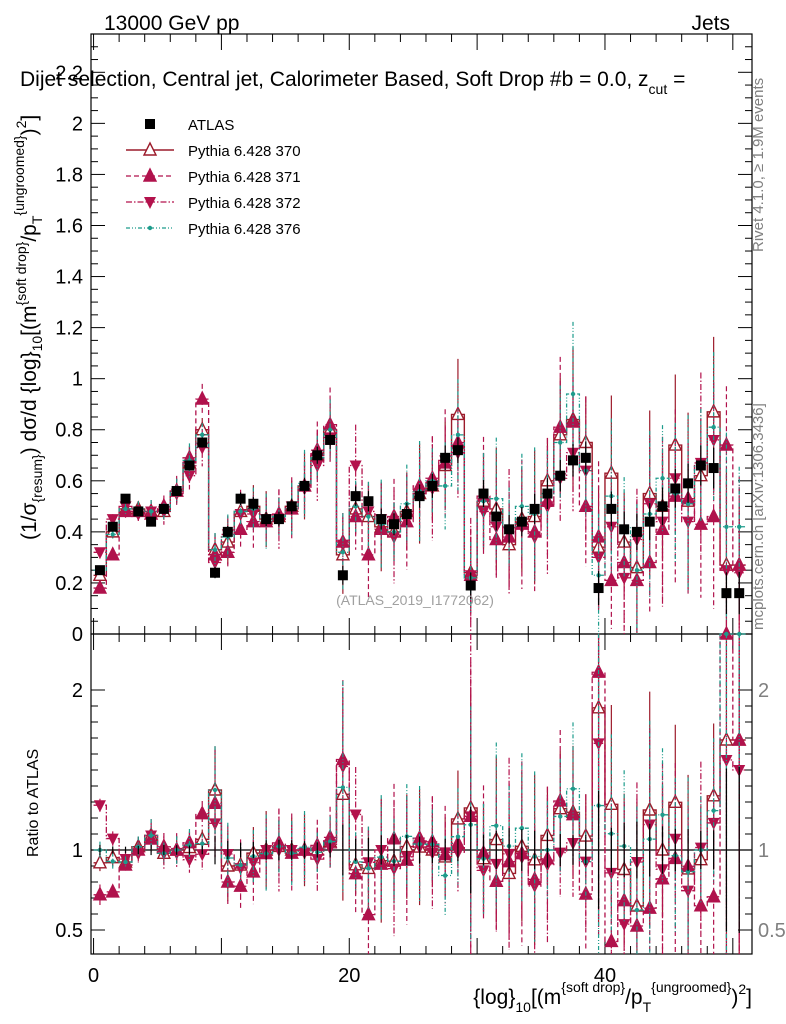  Describe the element at coordinates (29, 320) in the screenshot. I see `ylabel-part-3: [(m` at that location.